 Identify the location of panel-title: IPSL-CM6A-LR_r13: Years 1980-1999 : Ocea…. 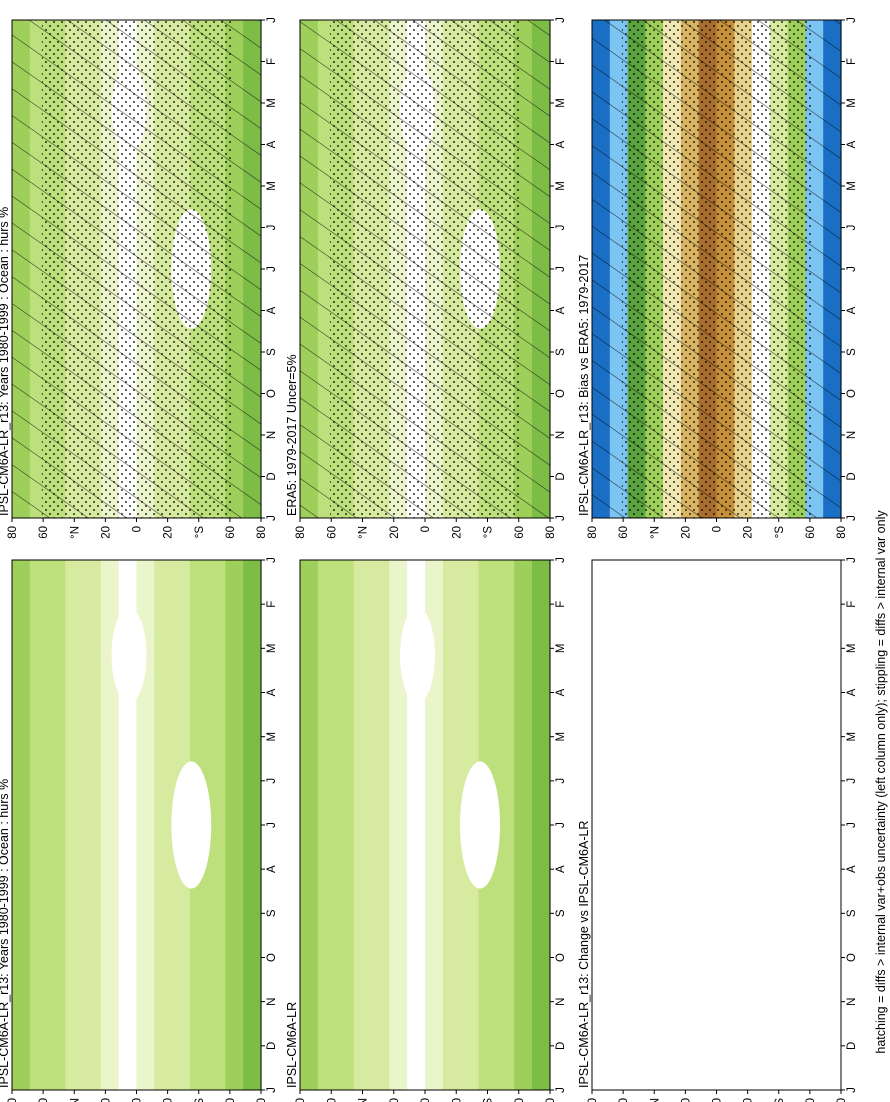
(5, 361).